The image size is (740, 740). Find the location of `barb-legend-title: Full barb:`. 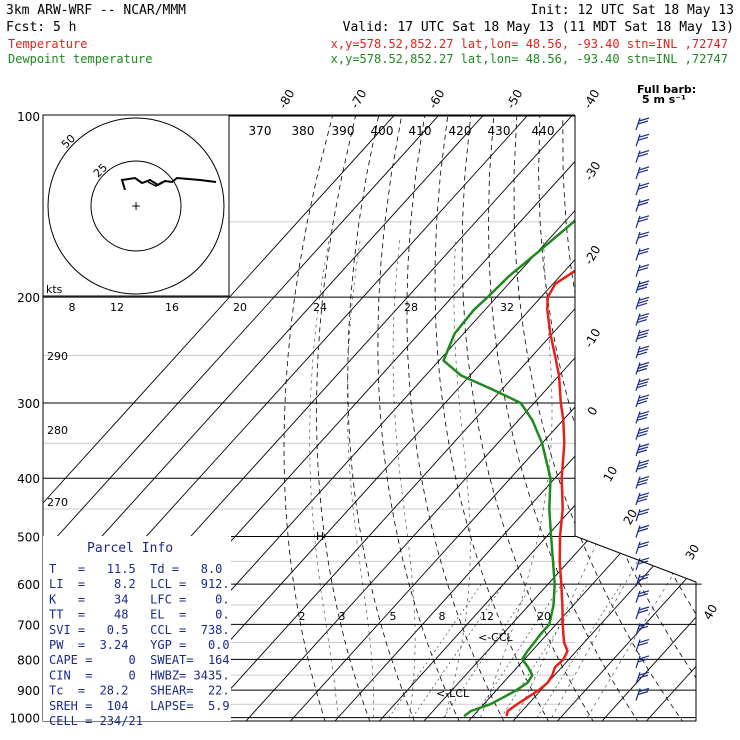

barb-legend-title: Full barb: is located at coordinates (666, 89).